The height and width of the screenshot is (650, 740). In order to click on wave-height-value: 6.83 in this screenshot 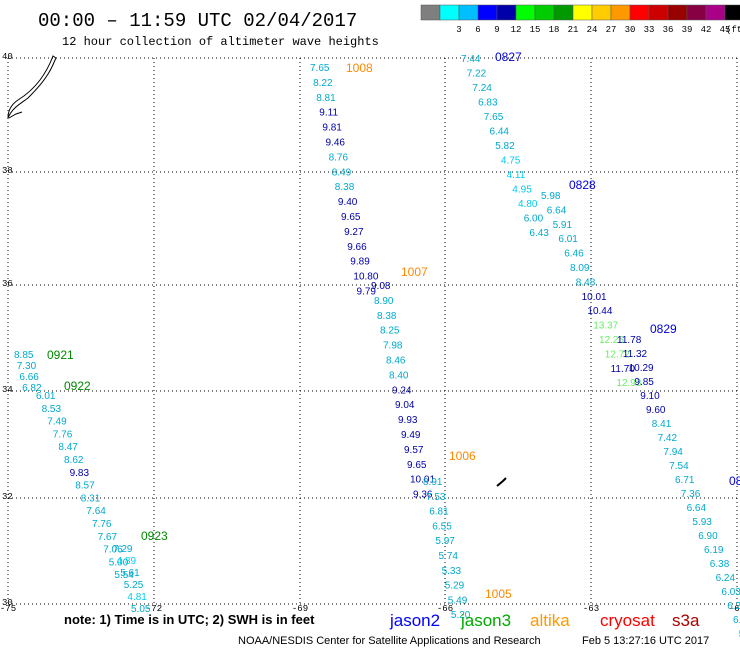, I will do `click(488, 103)`.